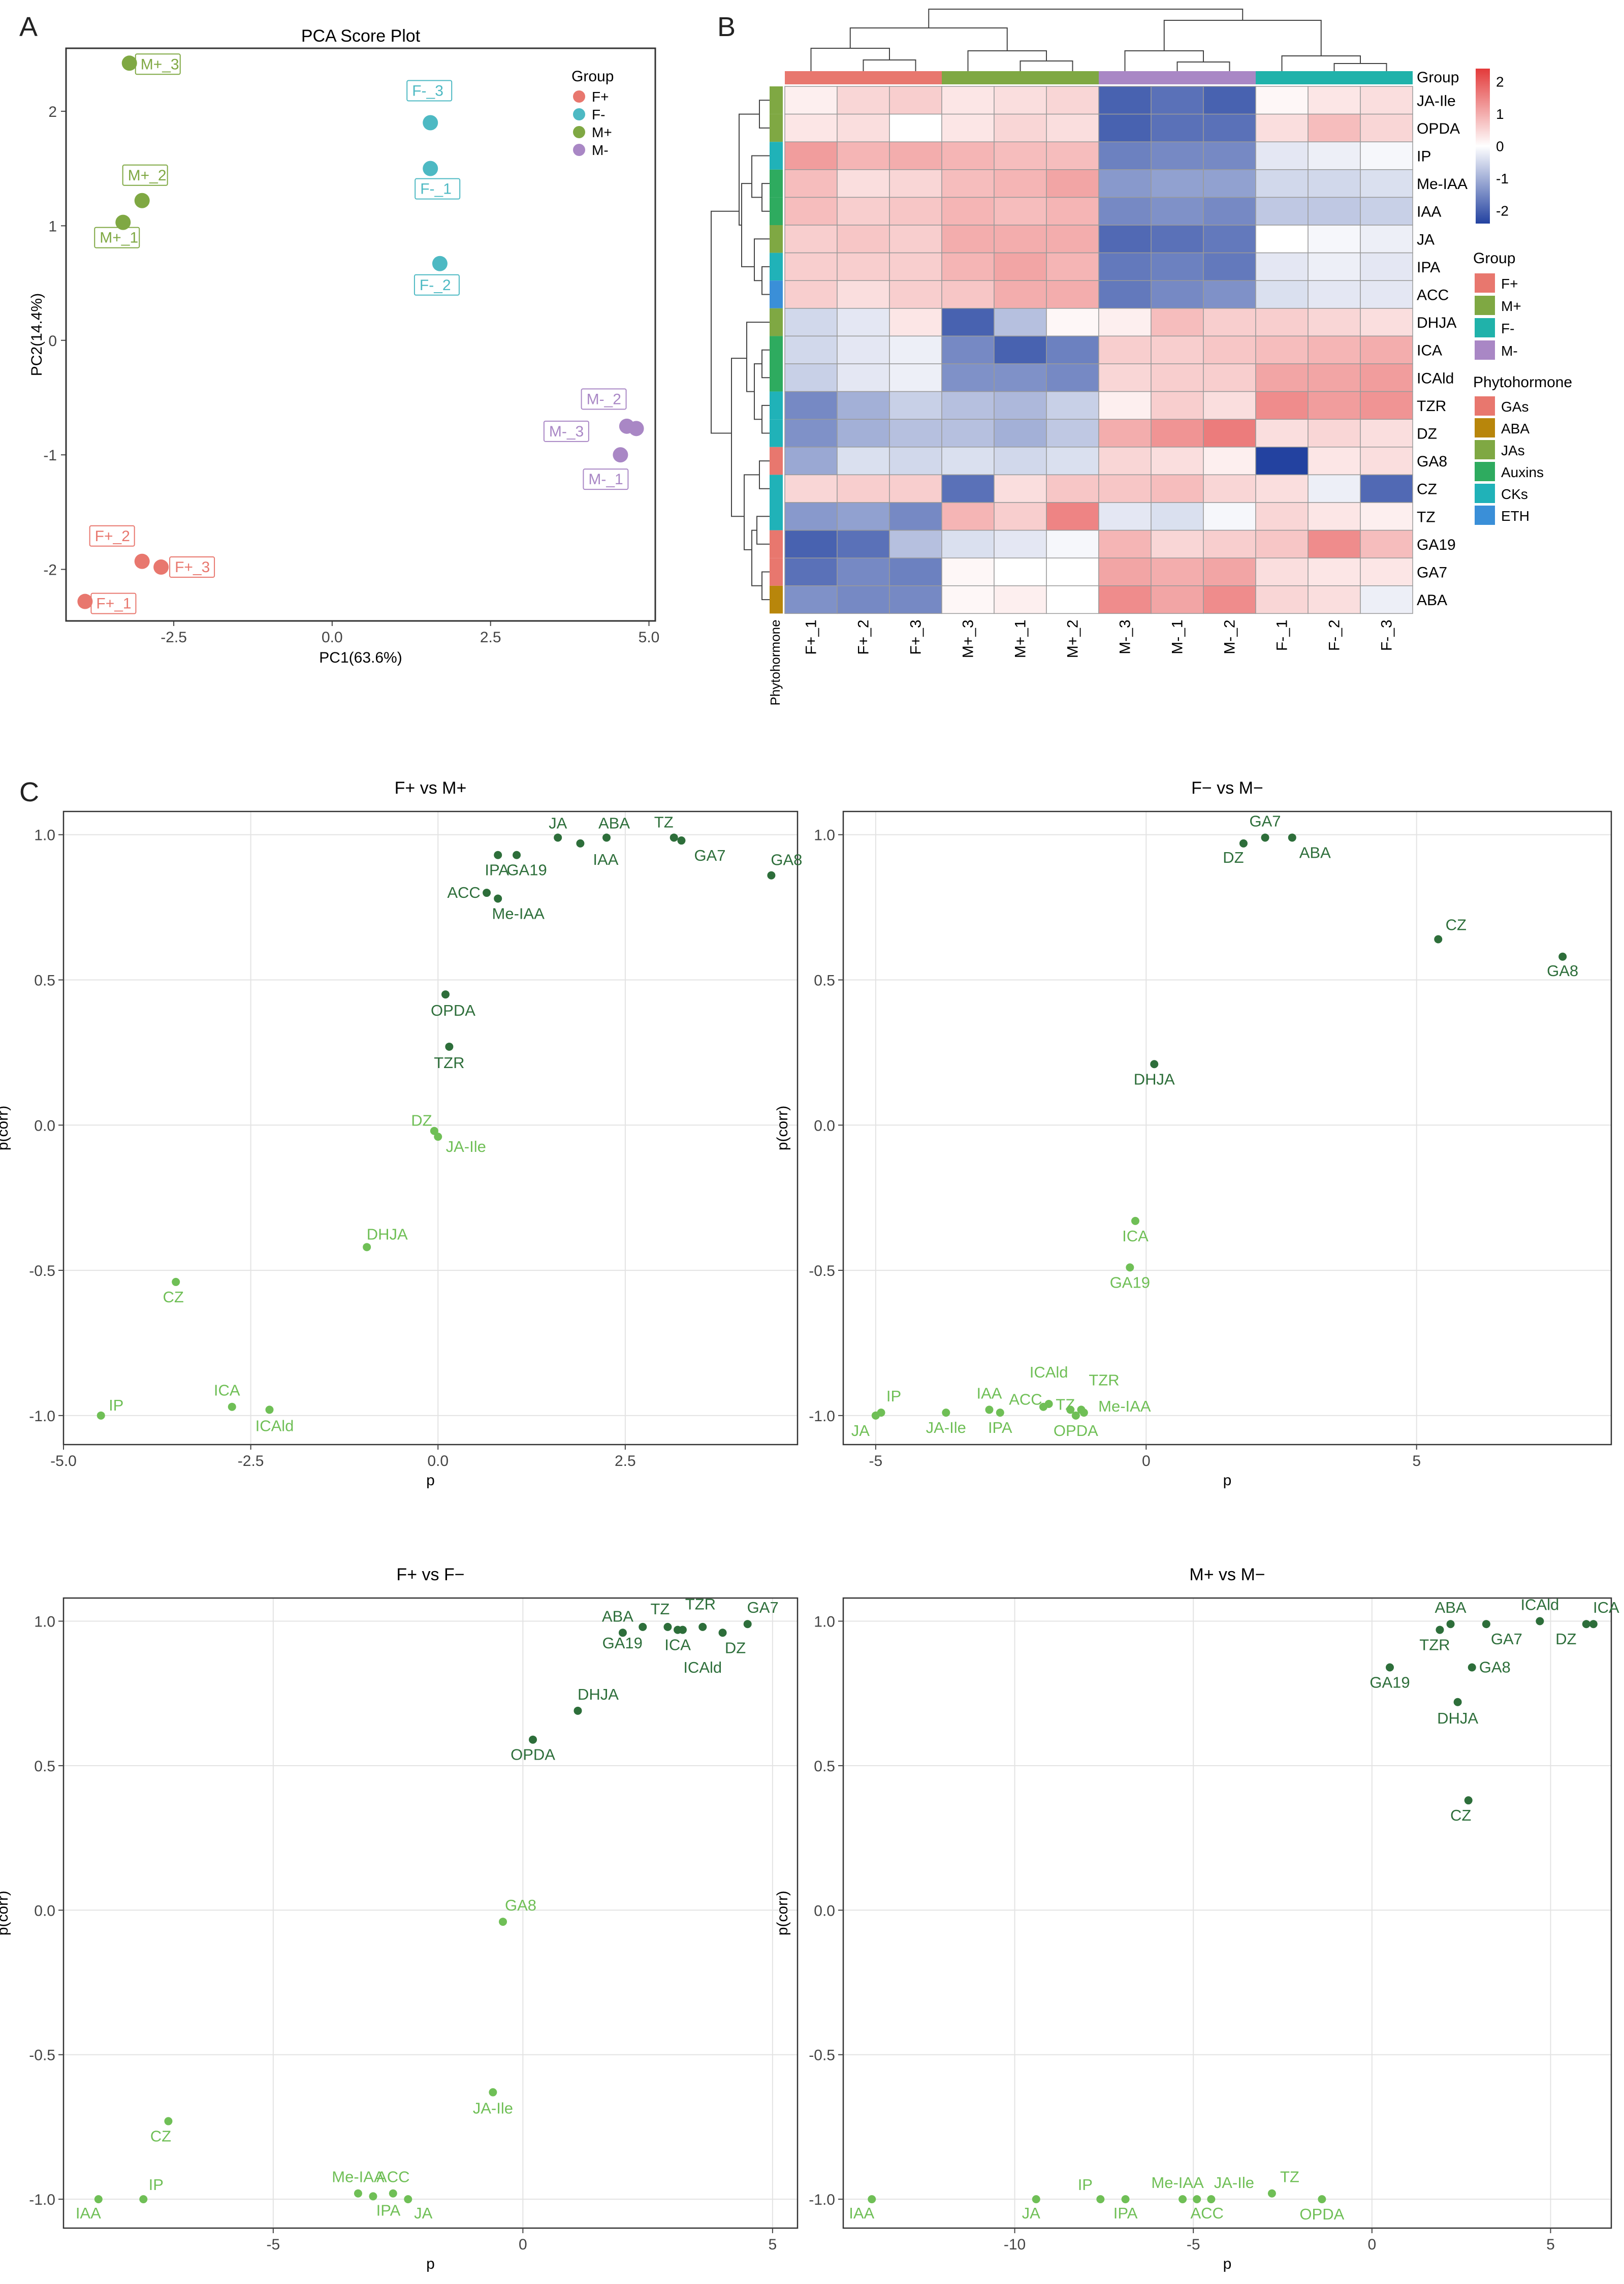 Image resolution: width=1624 pixels, height=2284 pixels. Describe the element at coordinates (622, 1643) in the screenshot. I see `splot-point-label: GA19` at that location.